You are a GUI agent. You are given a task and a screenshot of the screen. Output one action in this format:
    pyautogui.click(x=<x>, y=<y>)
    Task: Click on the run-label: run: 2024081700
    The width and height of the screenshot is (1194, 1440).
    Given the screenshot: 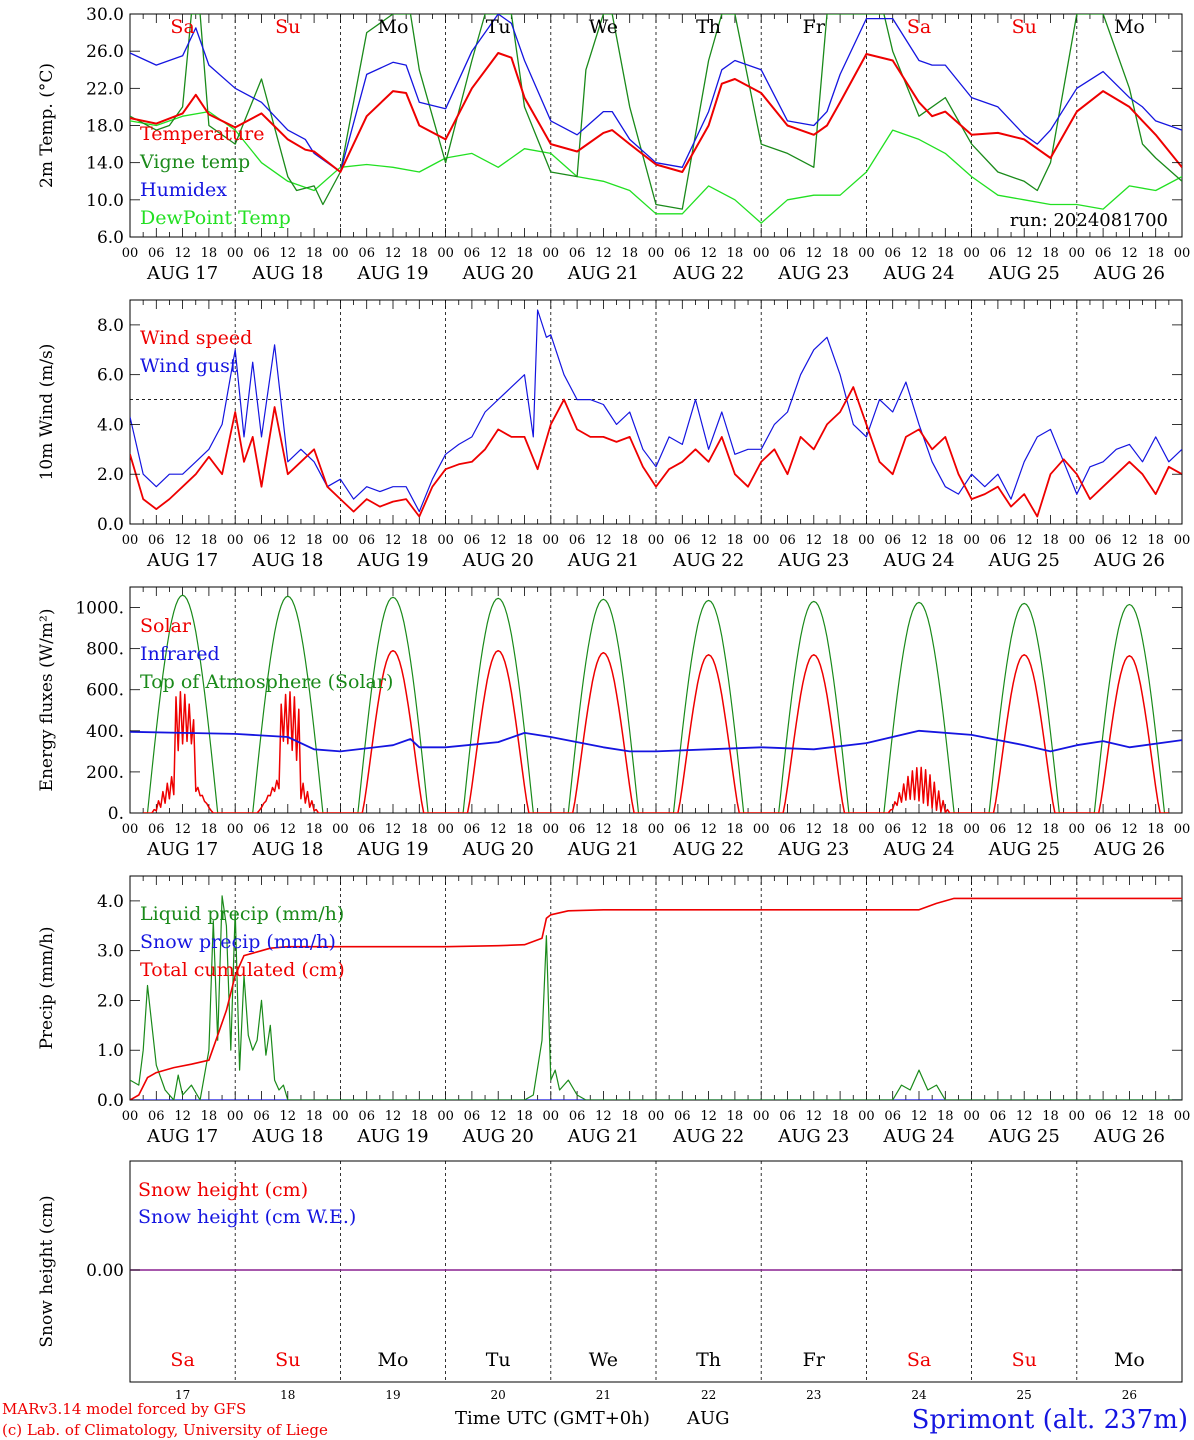 What is the action you would take?
    pyautogui.click(x=1089, y=220)
    